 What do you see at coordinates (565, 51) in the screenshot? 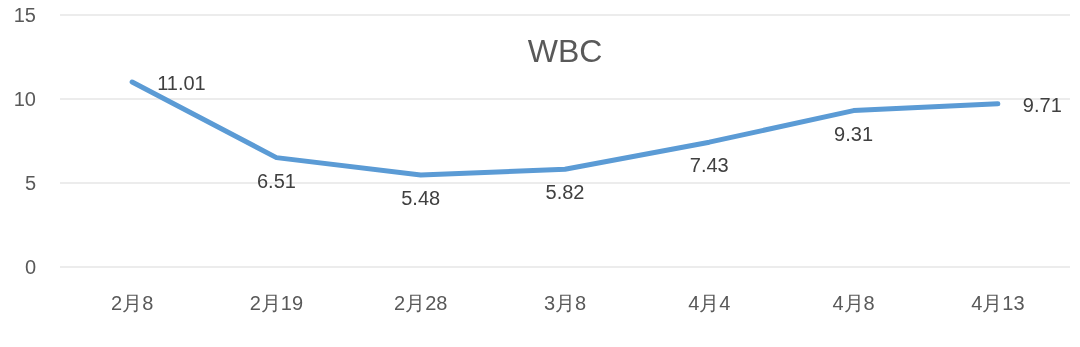
I see `title: WBC` at bounding box center [565, 51].